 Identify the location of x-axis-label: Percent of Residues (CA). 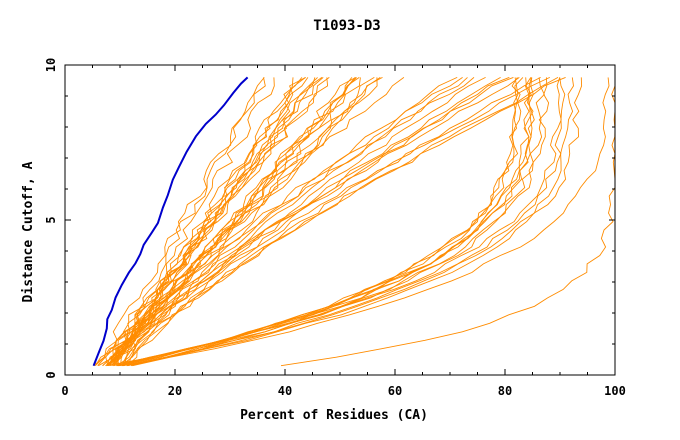
(334, 415).